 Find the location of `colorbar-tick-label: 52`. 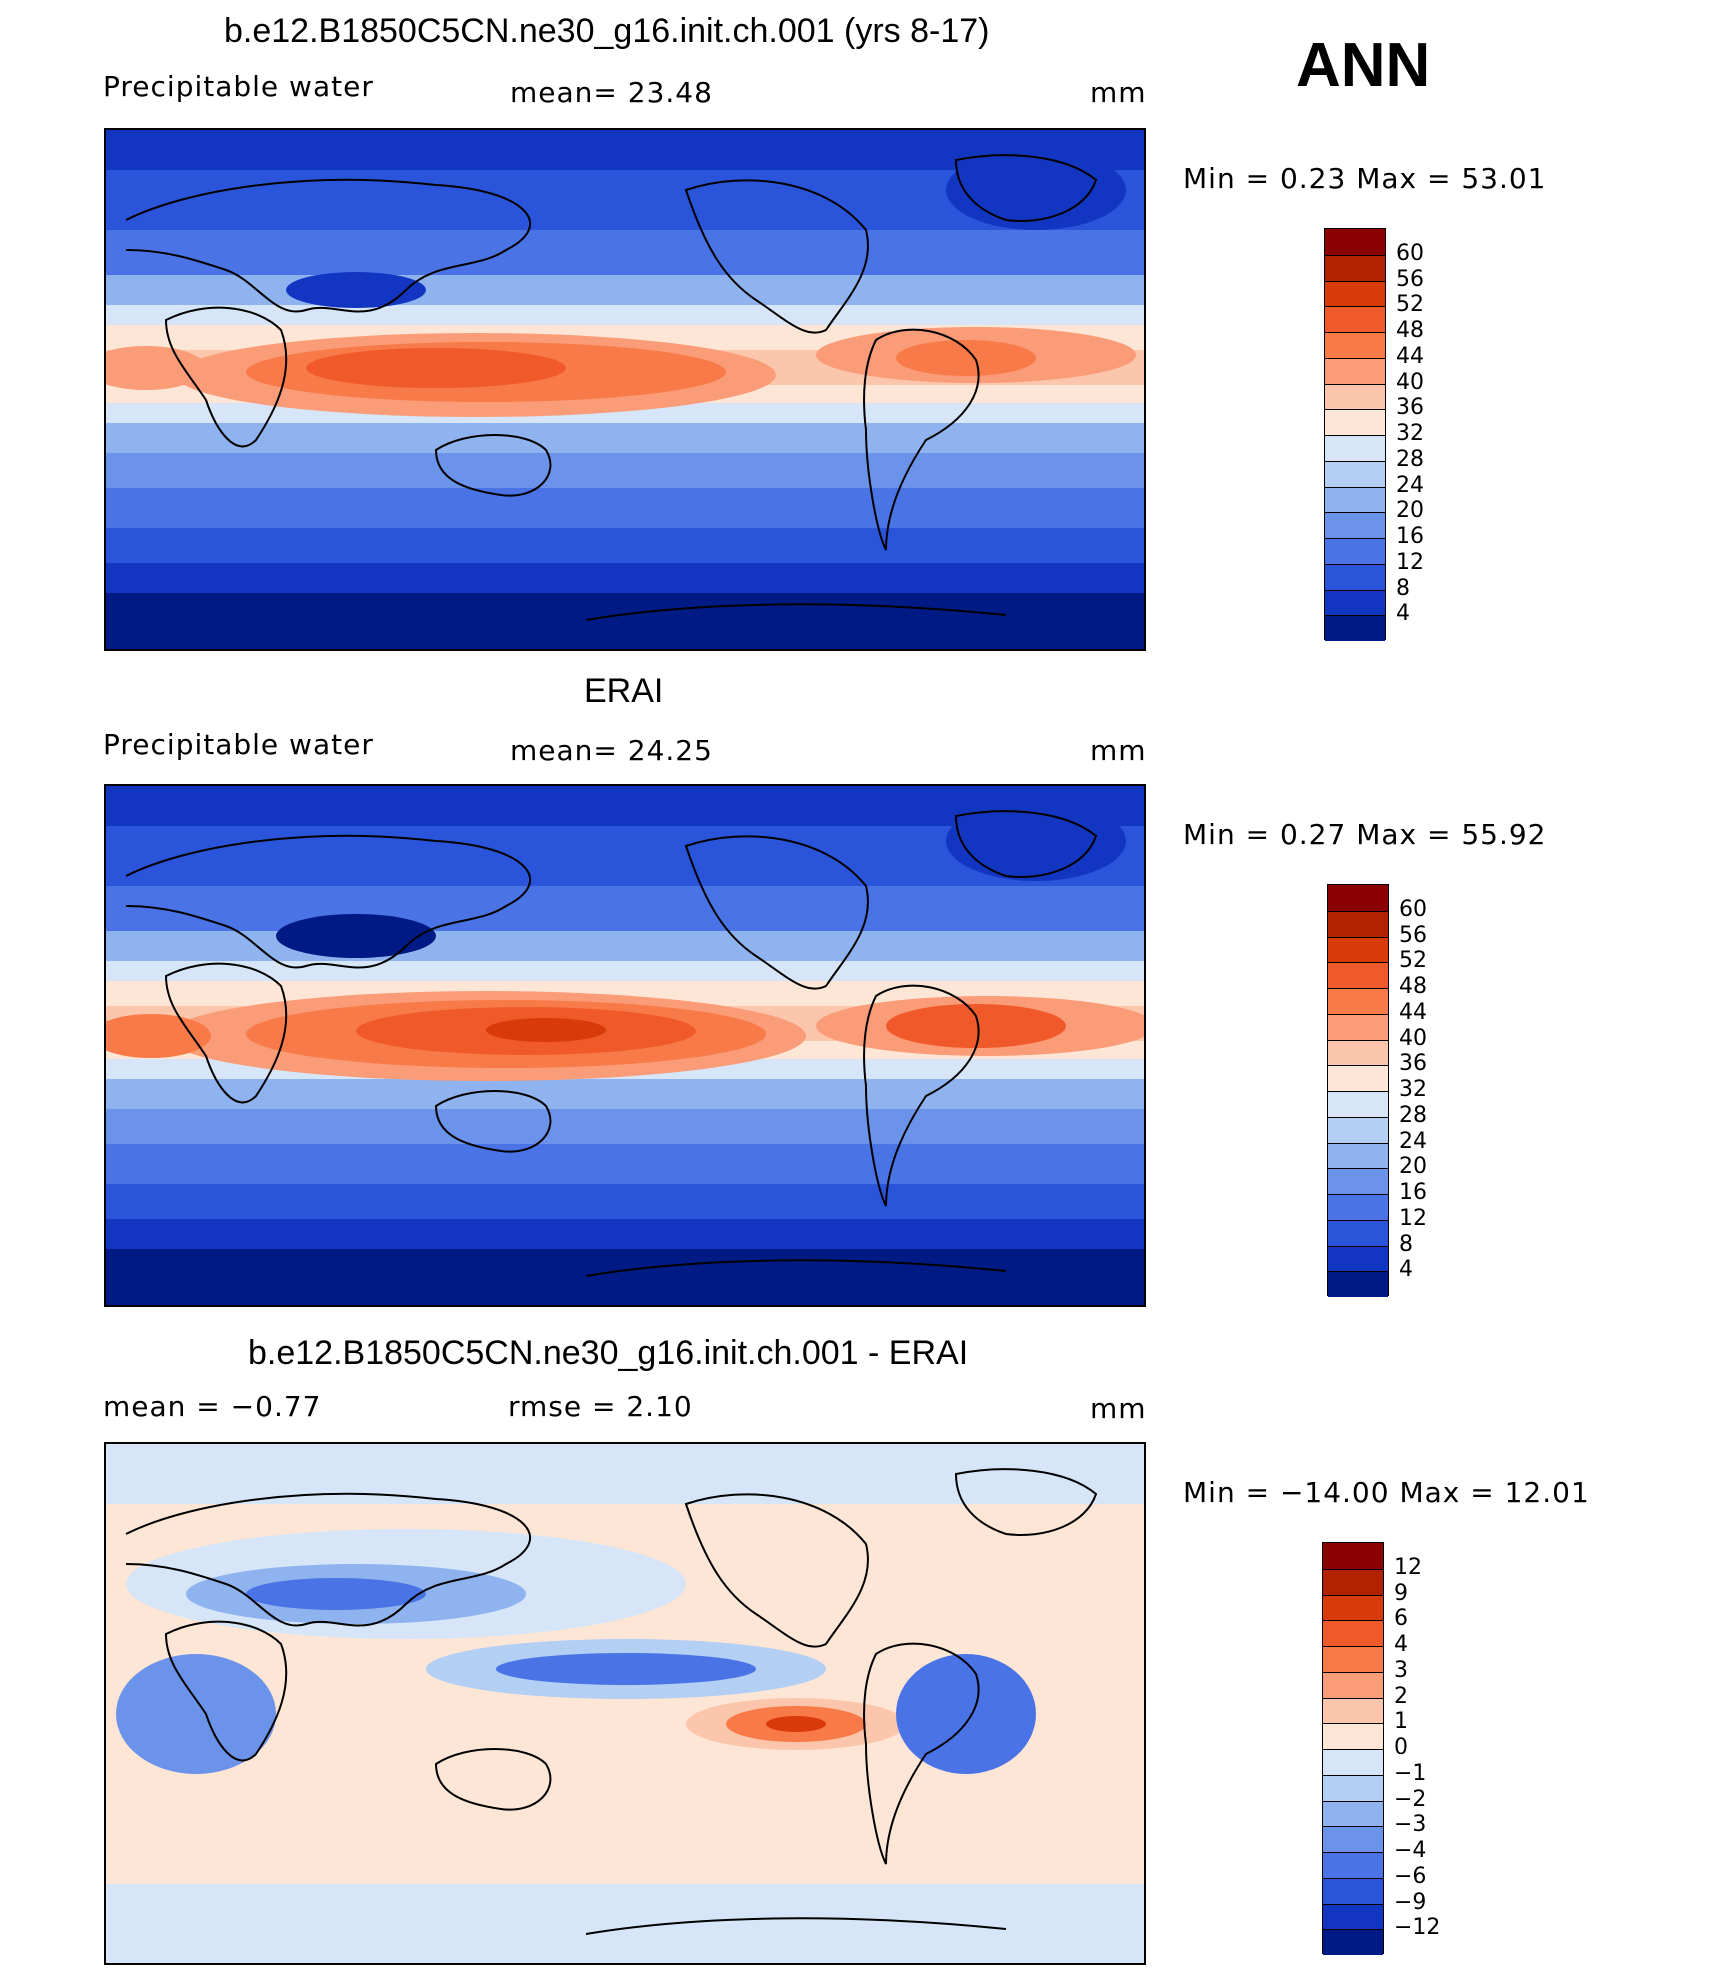

colorbar-tick-label: 52 is located at coordinates (1413, 961).